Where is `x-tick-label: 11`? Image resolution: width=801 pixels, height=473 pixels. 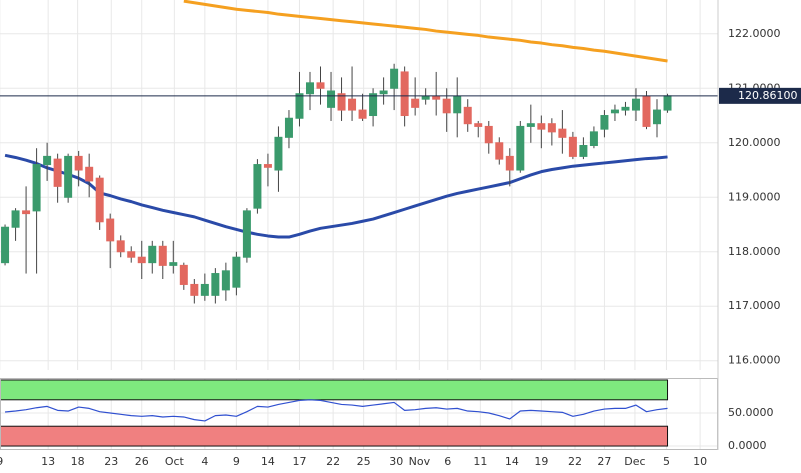 x-tick-label: 11 is located at coordinates (480, 461).